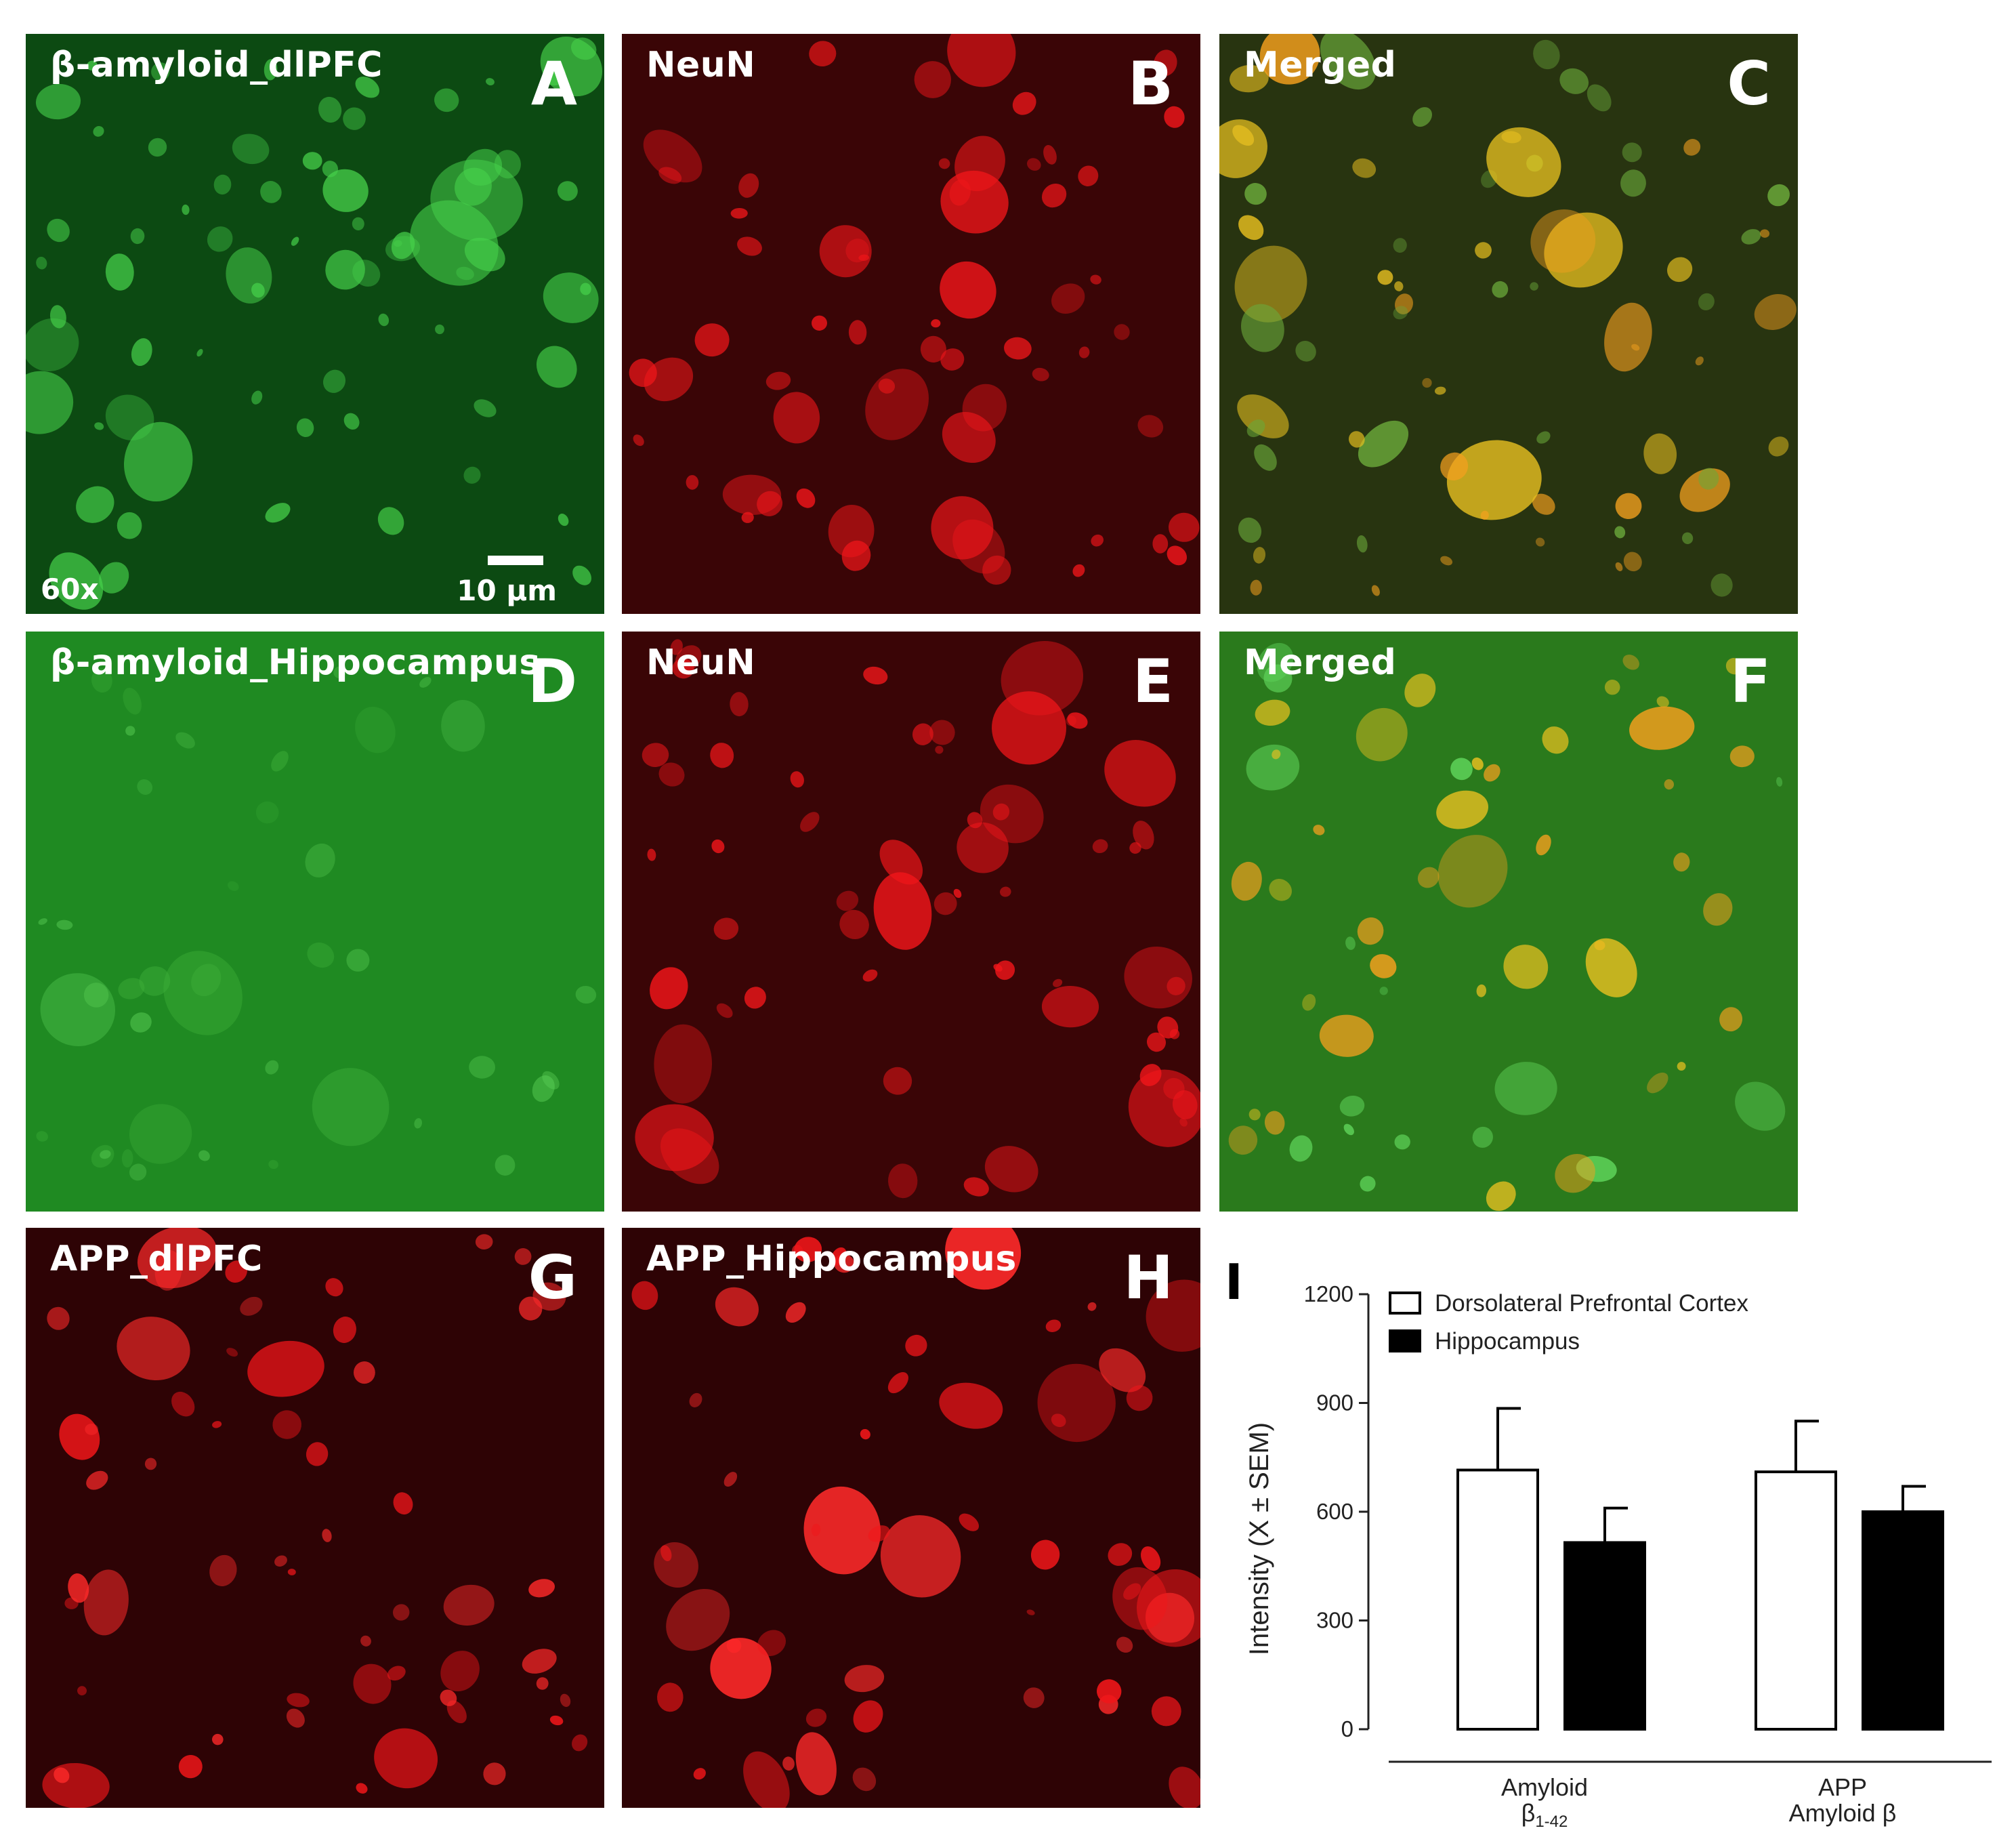  What do you see at coordinates (1334, 1511) in the screenshot?
I see `y-tick-label: 600` at bounding box center [1334, 1511].